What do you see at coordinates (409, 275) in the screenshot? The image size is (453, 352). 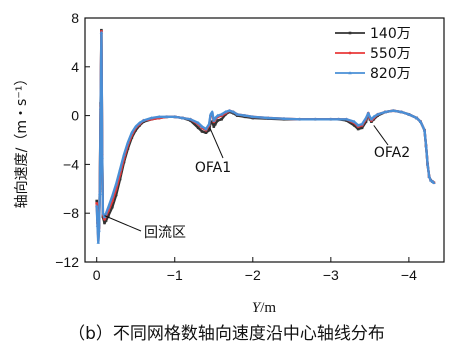 I see `x-tick-label: −4` at bounding box center [409, 275].